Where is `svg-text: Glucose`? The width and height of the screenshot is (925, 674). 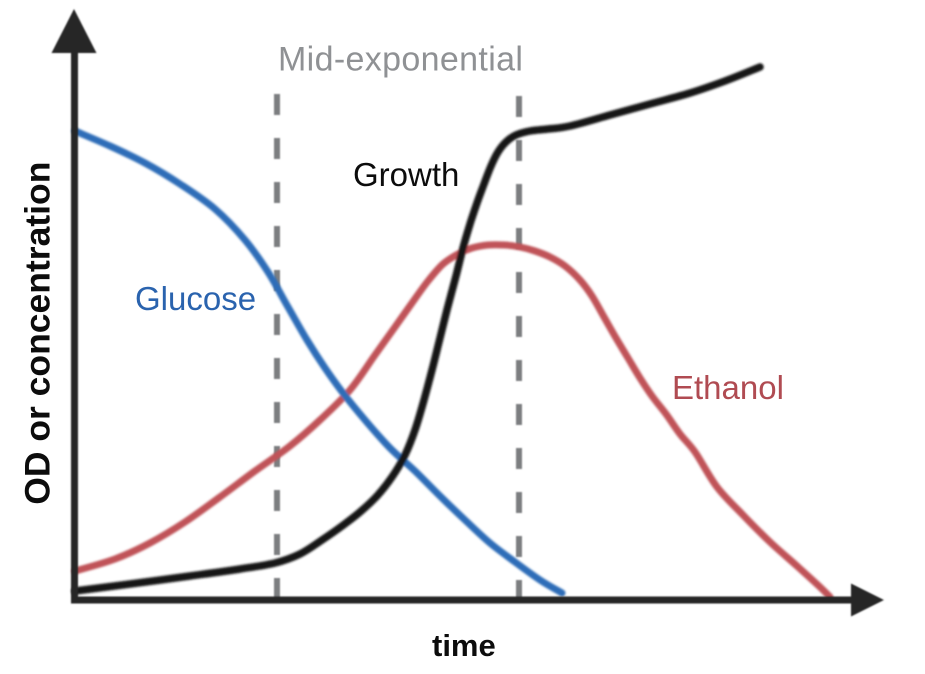
svg-text: Glucose is located at coordinates (195, 298).